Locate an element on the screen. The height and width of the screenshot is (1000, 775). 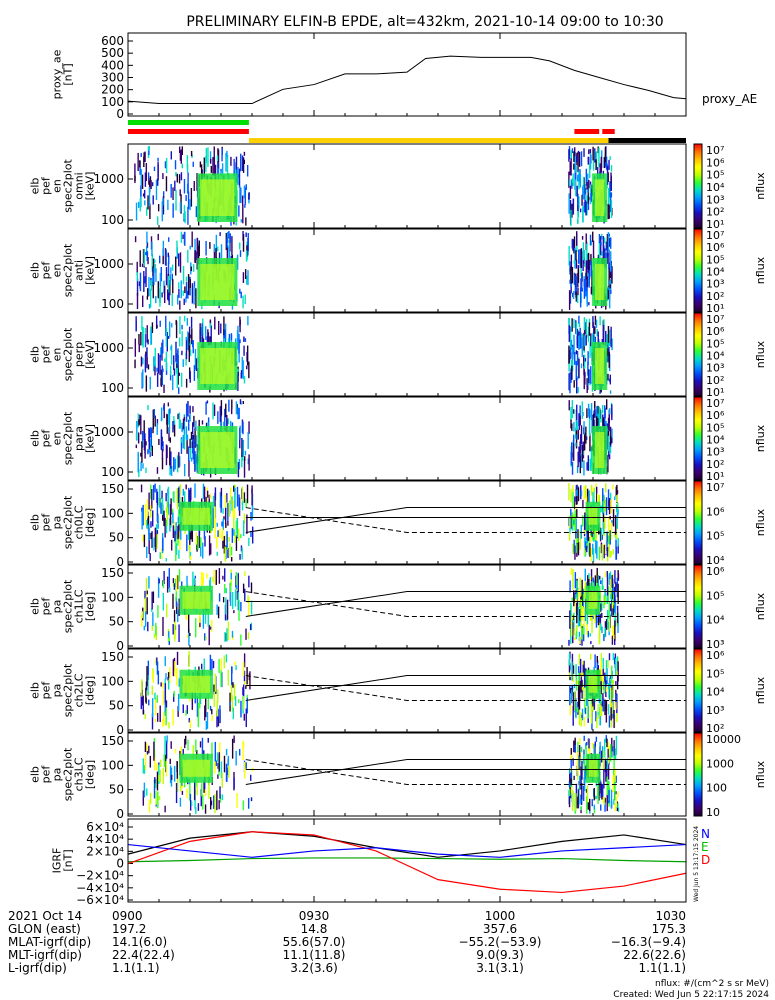
ylabel-line: [deg] is located at coordinates (90, 690).